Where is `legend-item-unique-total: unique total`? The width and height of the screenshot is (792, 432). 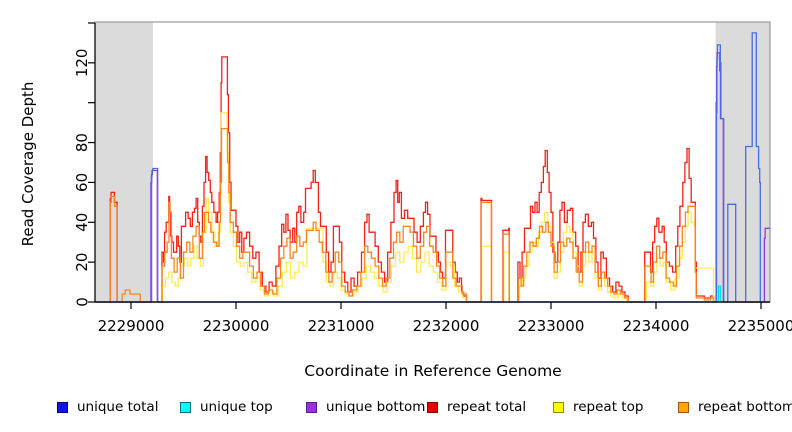 legend-item-unique-total: unique total is located at coordinates (107, 407).